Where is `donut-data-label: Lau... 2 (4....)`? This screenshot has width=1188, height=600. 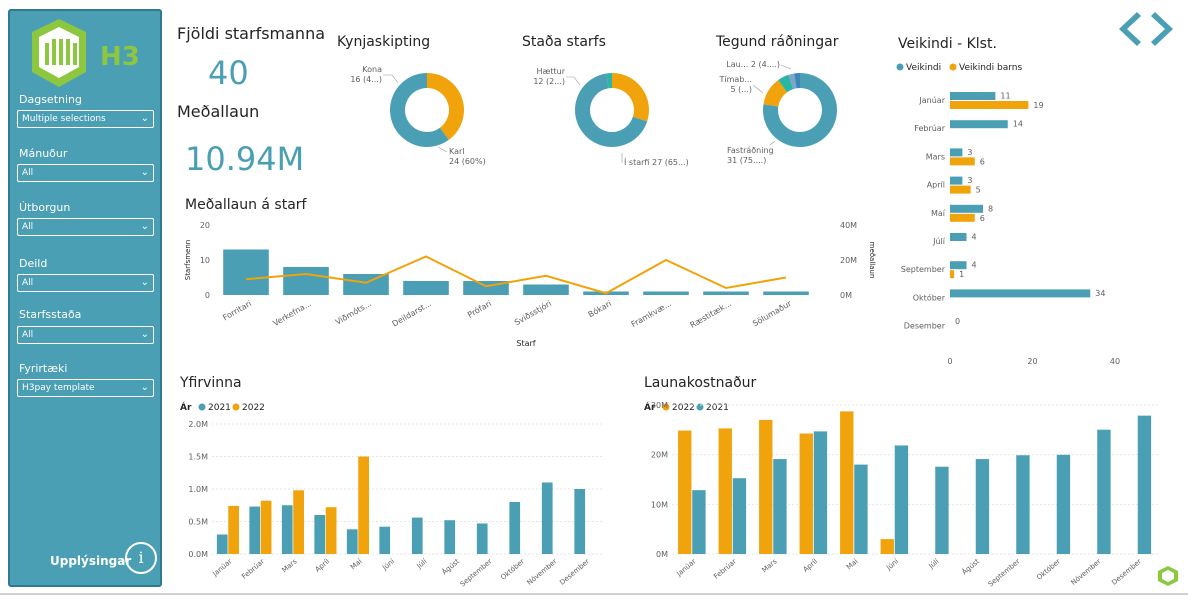 donut-data-label: Lau... 2 (4....) is located at coordinates (753, 64).